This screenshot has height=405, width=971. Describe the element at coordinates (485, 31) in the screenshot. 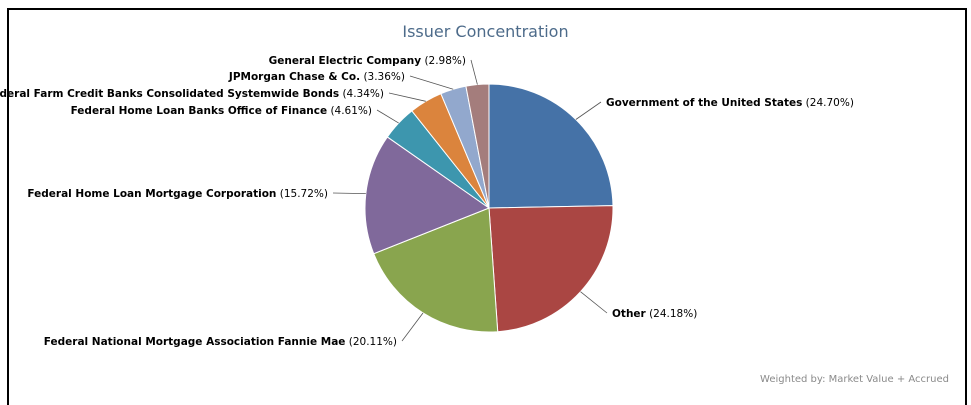

I see `chart-title: Issuer Concentration` at that location.